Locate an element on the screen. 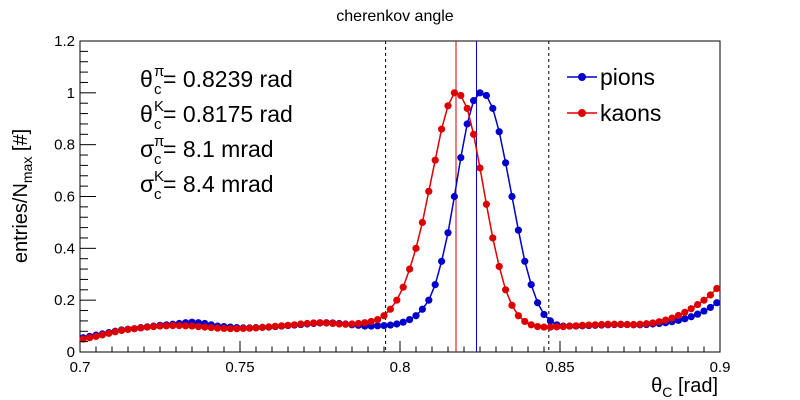 The width and height of the screenshot is (800, 400). legend-entry-kaons: kaons is located at coordinates (614, 113).